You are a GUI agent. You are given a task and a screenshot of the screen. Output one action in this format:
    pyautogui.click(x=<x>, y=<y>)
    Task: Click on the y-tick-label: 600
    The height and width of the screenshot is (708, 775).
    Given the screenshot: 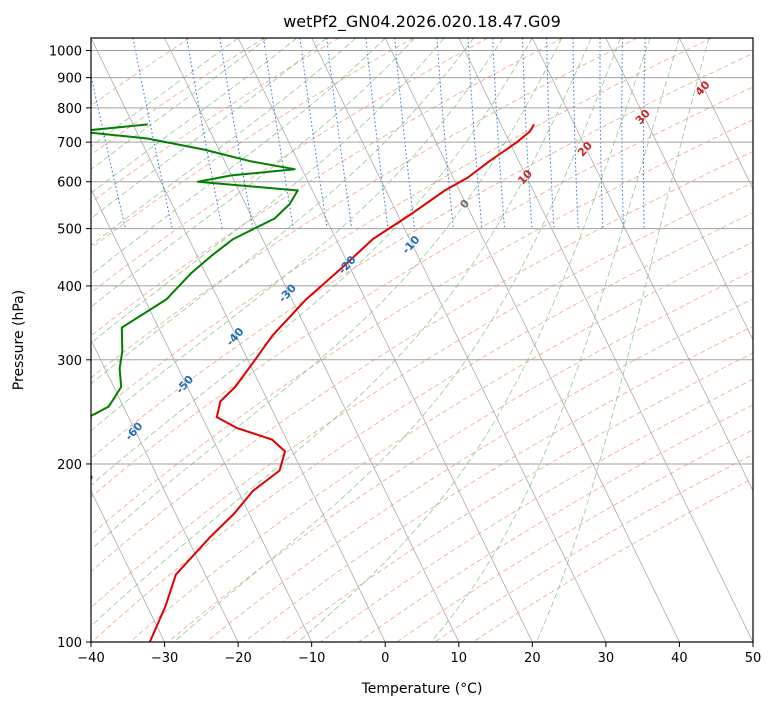 What is the action you would take?
    pyautogui.click(x=69, y=183)
    